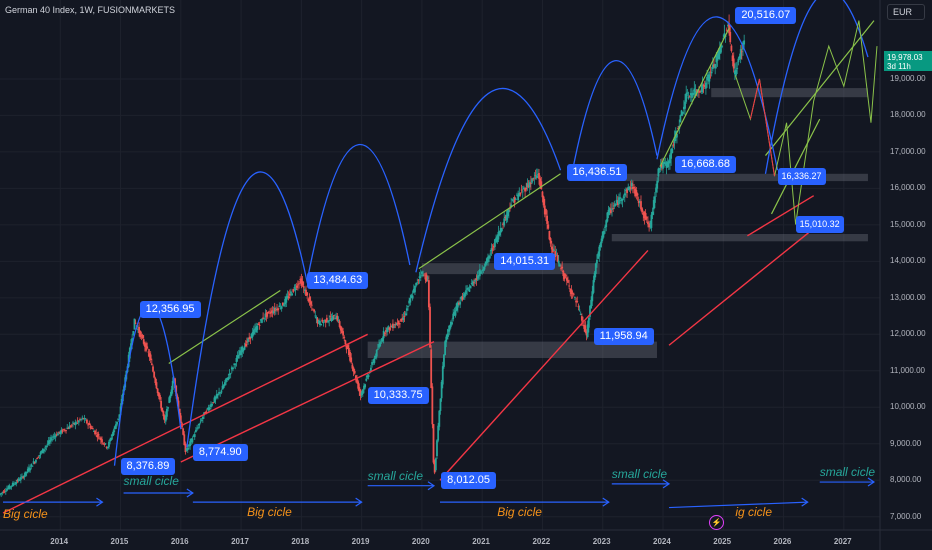 The image size is (932, 550). I want to click on bolt-icon: ⚡, so click(716, 522).